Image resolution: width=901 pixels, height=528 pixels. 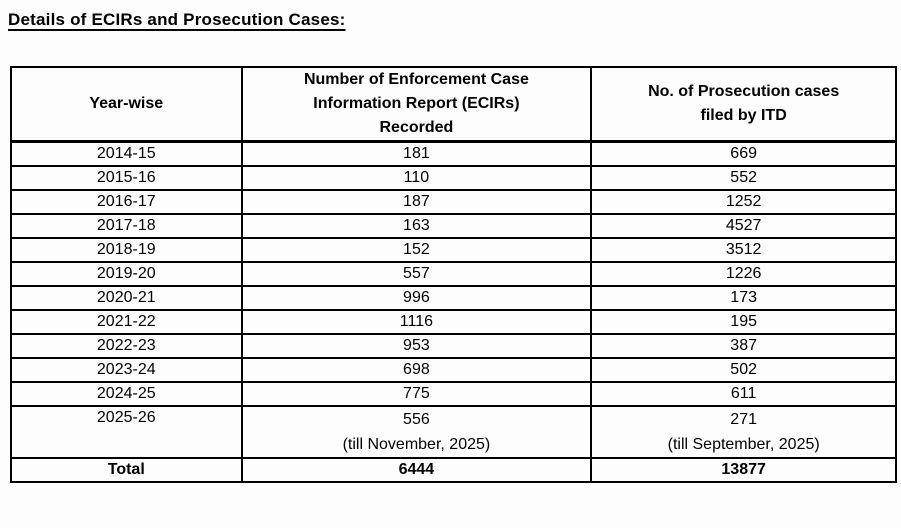 I want to click on ecir-cell: 187, so click(x=416, y=202).